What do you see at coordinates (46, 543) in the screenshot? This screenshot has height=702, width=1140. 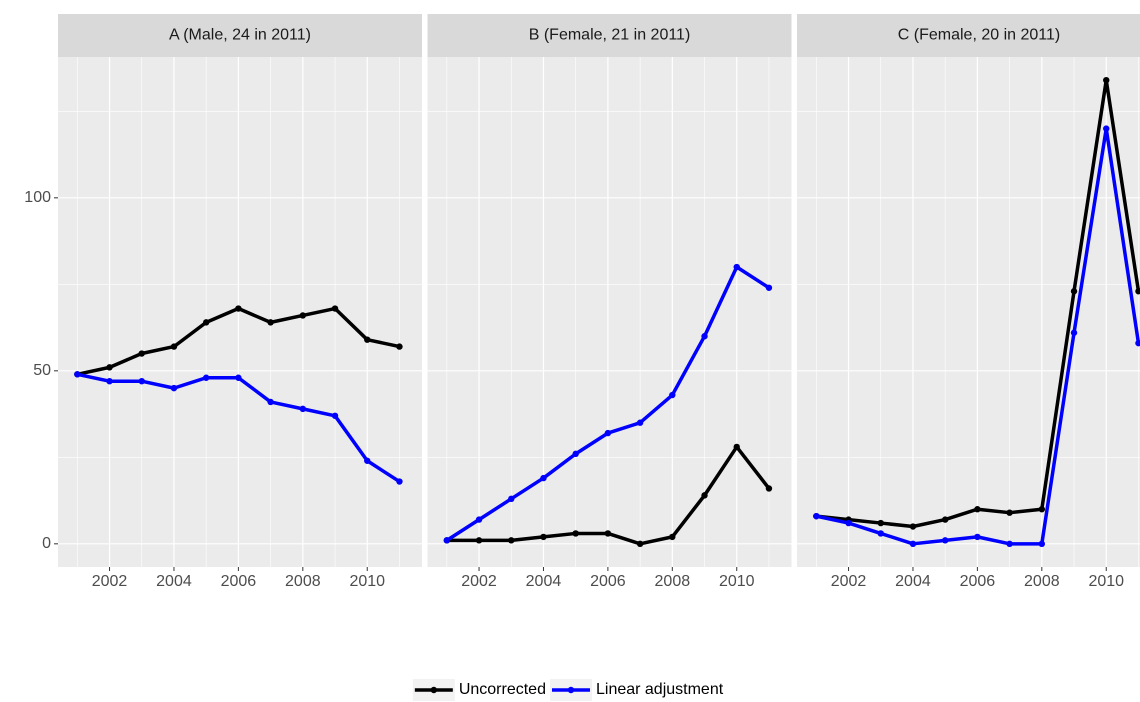 I see `y-tick-label: 0` at bounding box center [46, 543].